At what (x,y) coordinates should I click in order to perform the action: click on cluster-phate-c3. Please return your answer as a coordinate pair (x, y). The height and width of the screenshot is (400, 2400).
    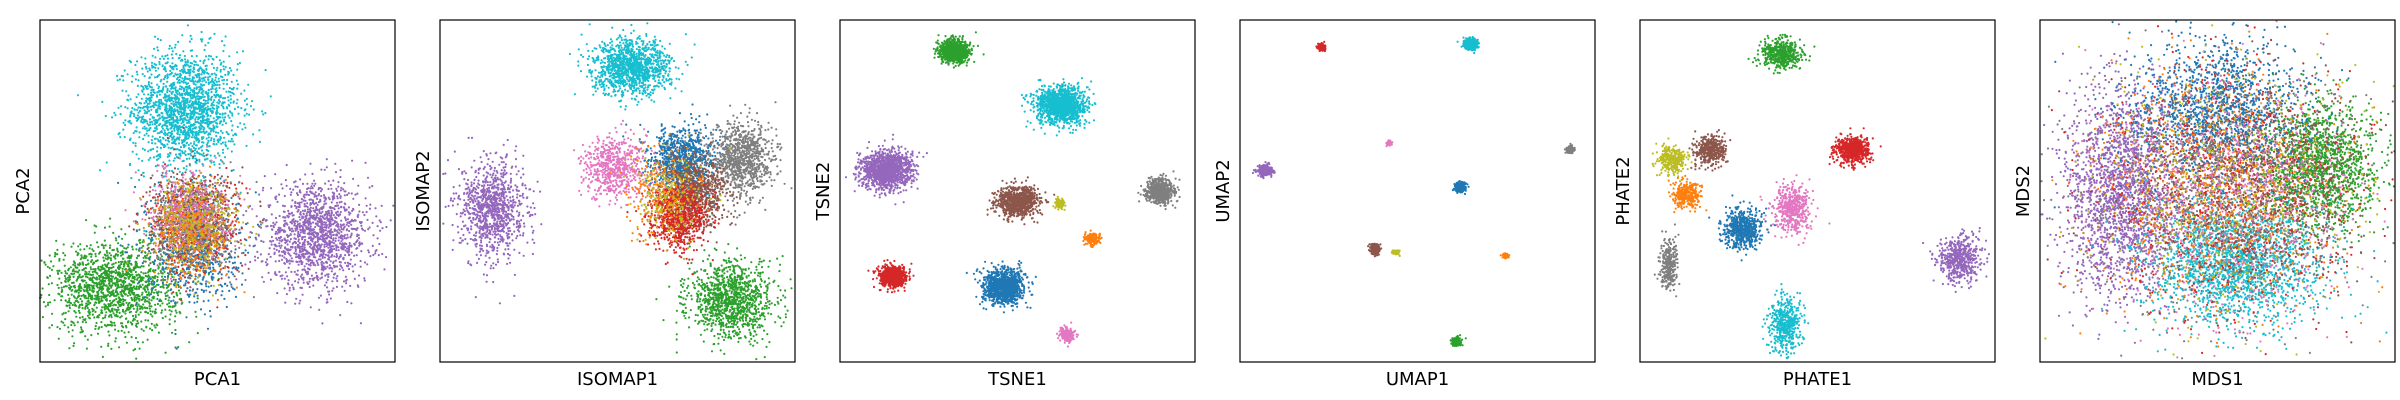
    Looking at the image, I should click on (1855, 149).